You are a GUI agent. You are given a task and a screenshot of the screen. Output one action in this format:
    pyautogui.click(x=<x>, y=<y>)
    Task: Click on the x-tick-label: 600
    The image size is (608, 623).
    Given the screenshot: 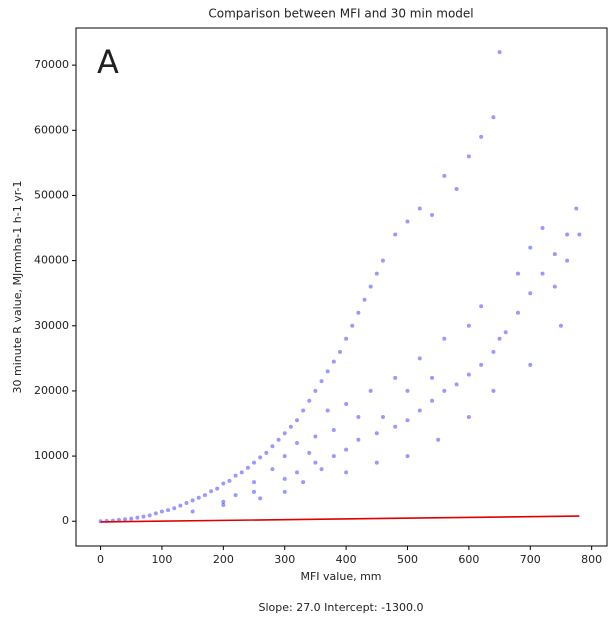 What is the action you would take?
    pyautogui.click(x=468, y=559)
    